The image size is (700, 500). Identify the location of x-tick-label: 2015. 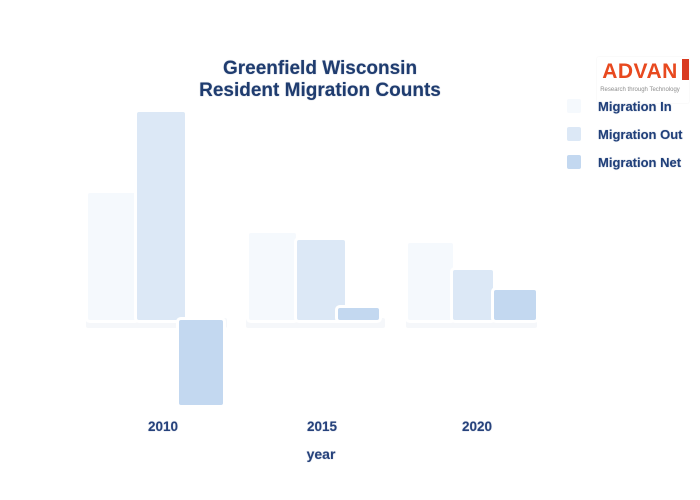
(322, 426).